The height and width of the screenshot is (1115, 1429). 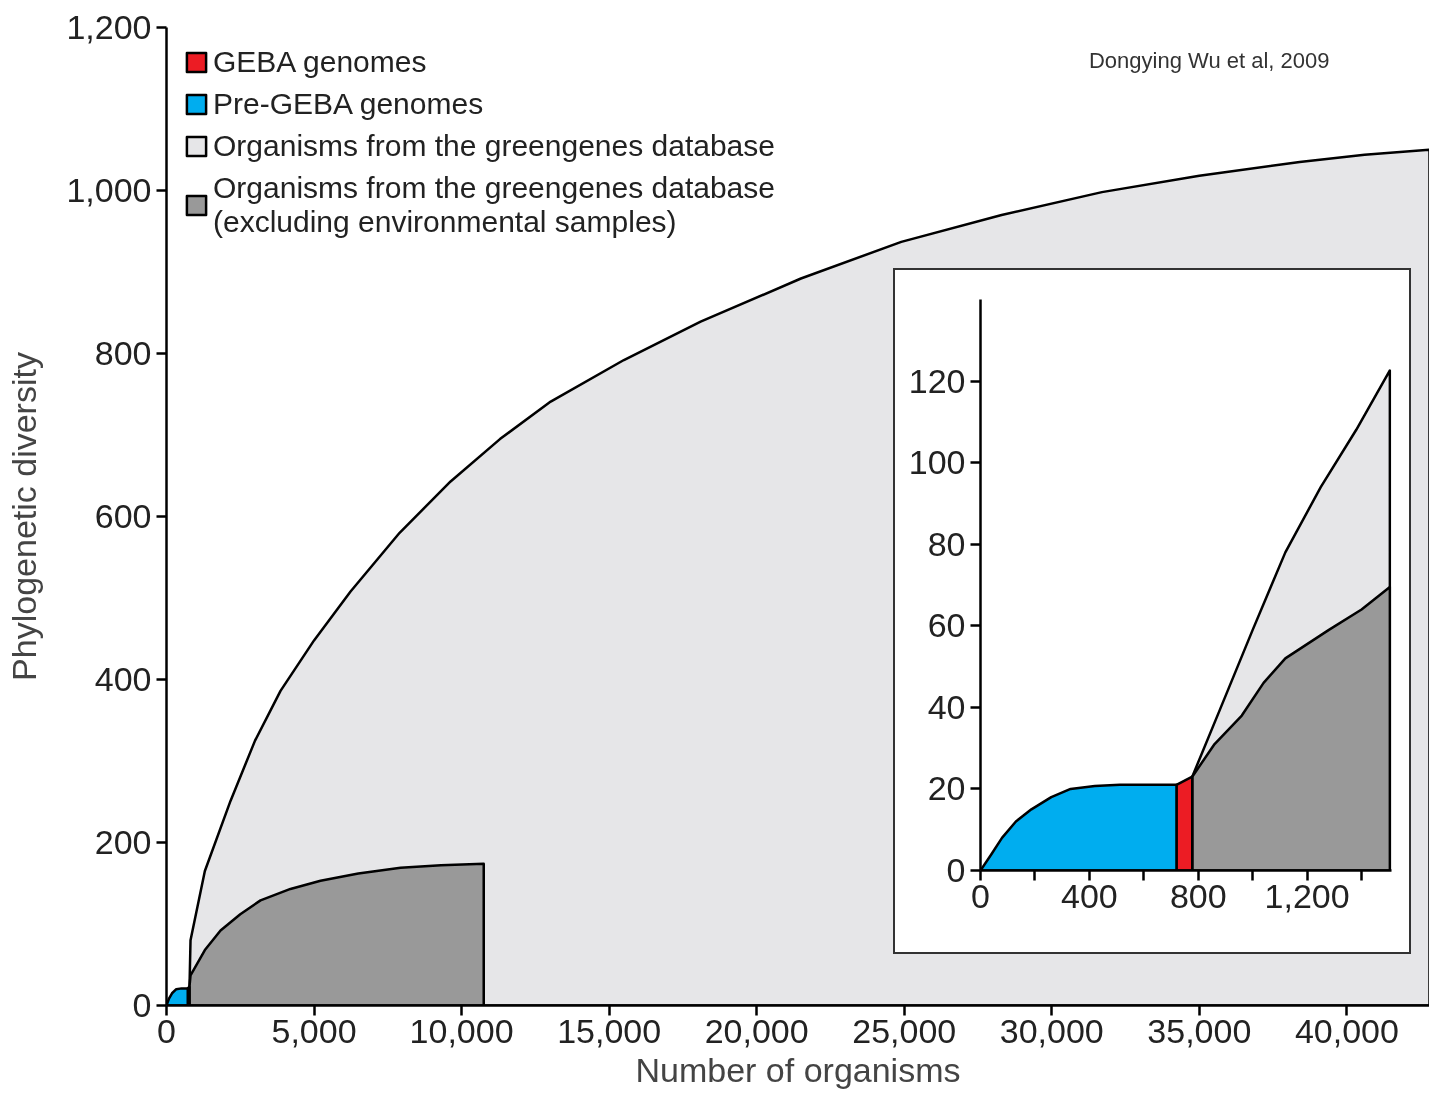 I want to click on x-tick-label: 10,000, so click(x=461, y=1030).